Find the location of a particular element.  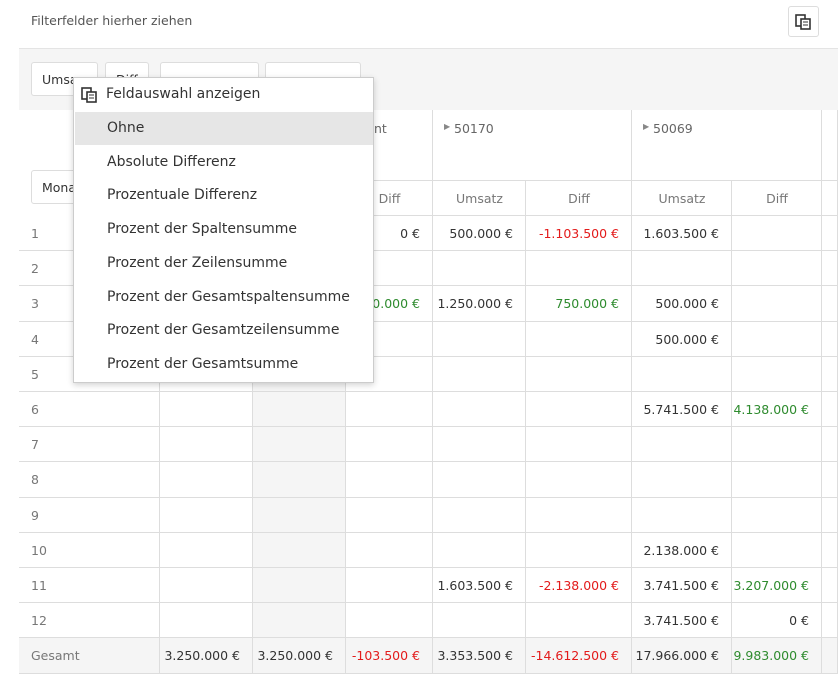

row-header: 7 is located at coordinates (89, 445).